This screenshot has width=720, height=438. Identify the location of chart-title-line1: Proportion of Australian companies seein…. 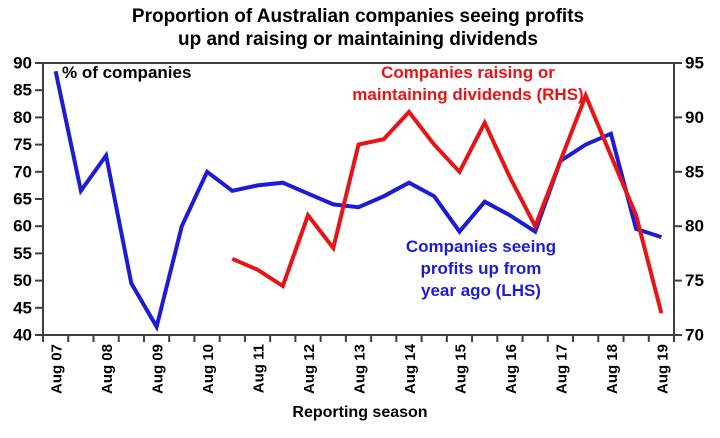
(358, 16).